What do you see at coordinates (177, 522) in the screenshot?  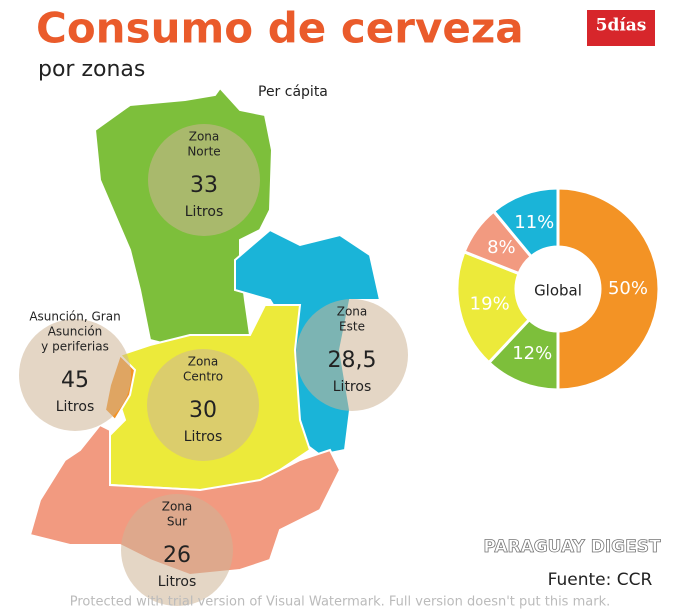 I see `zone-name: Sur` at bounding box center [177, 522].